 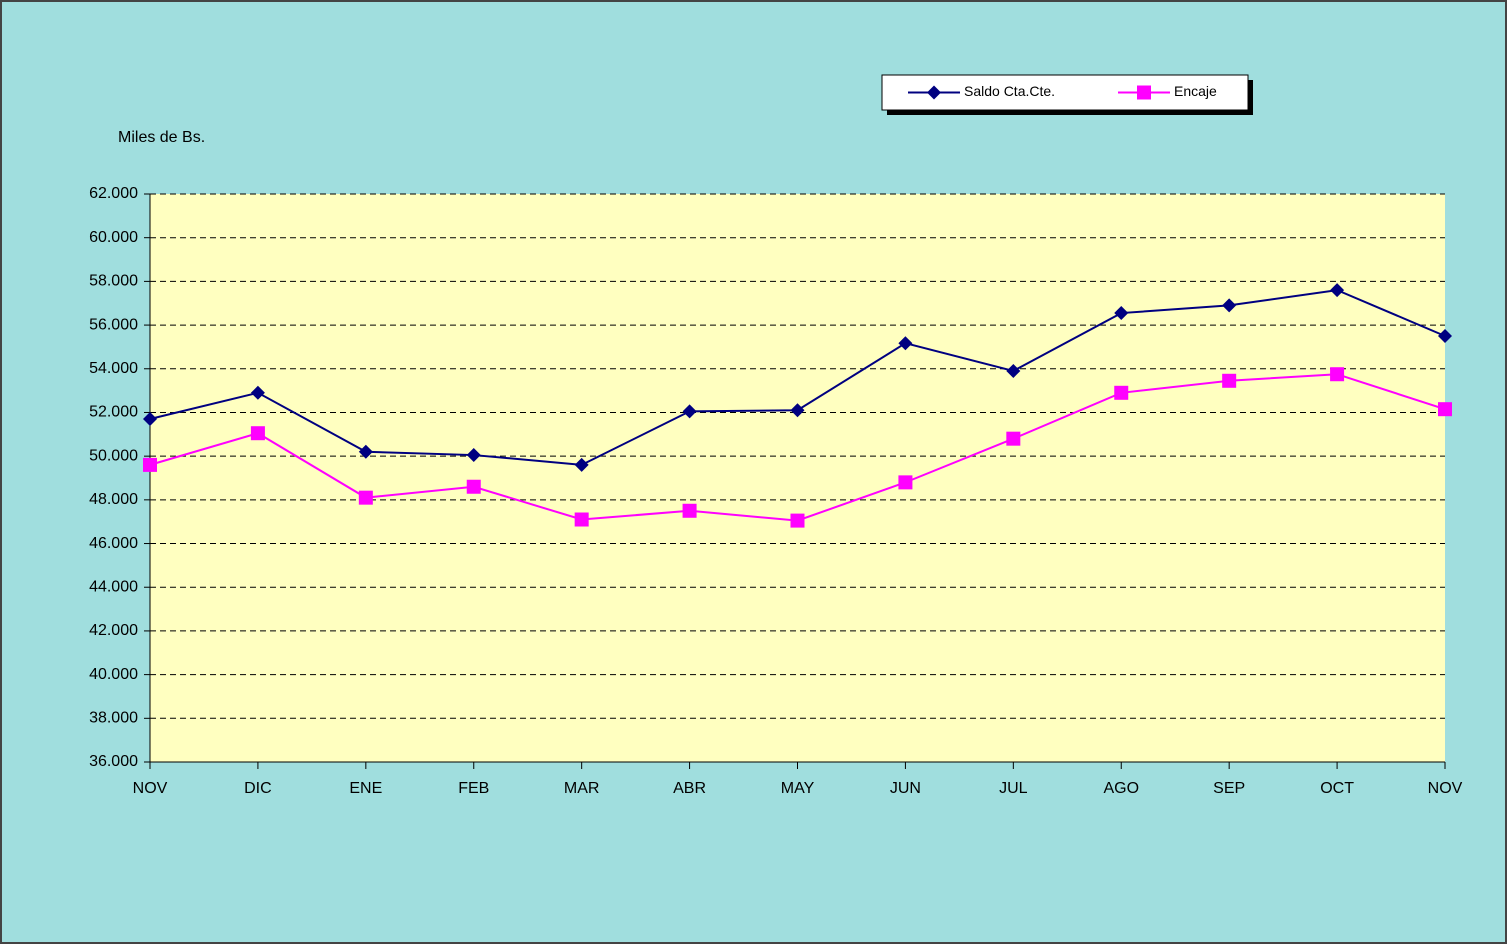 What do you see at coordinates (113, 718) in the screenshot?
I see `y-tick-label: 38.000` at bounding box center [113, 718].